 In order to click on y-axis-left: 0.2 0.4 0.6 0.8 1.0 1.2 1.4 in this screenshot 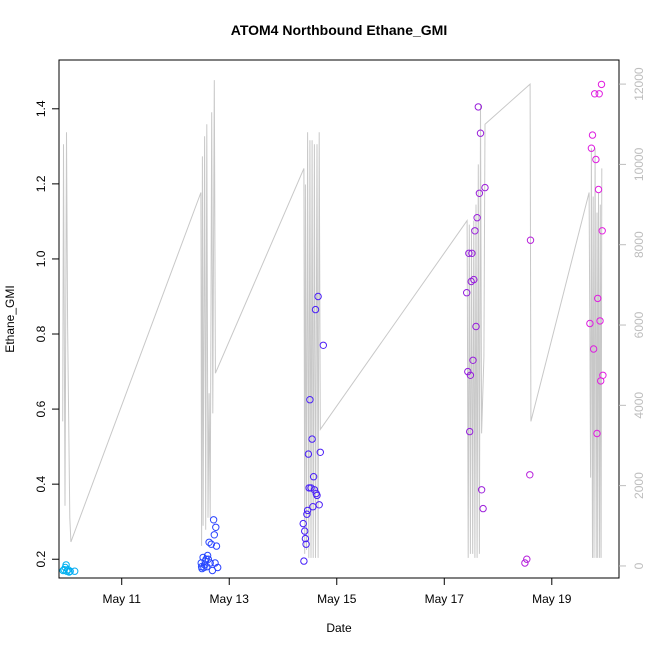, I will do `click(46, 334)`.